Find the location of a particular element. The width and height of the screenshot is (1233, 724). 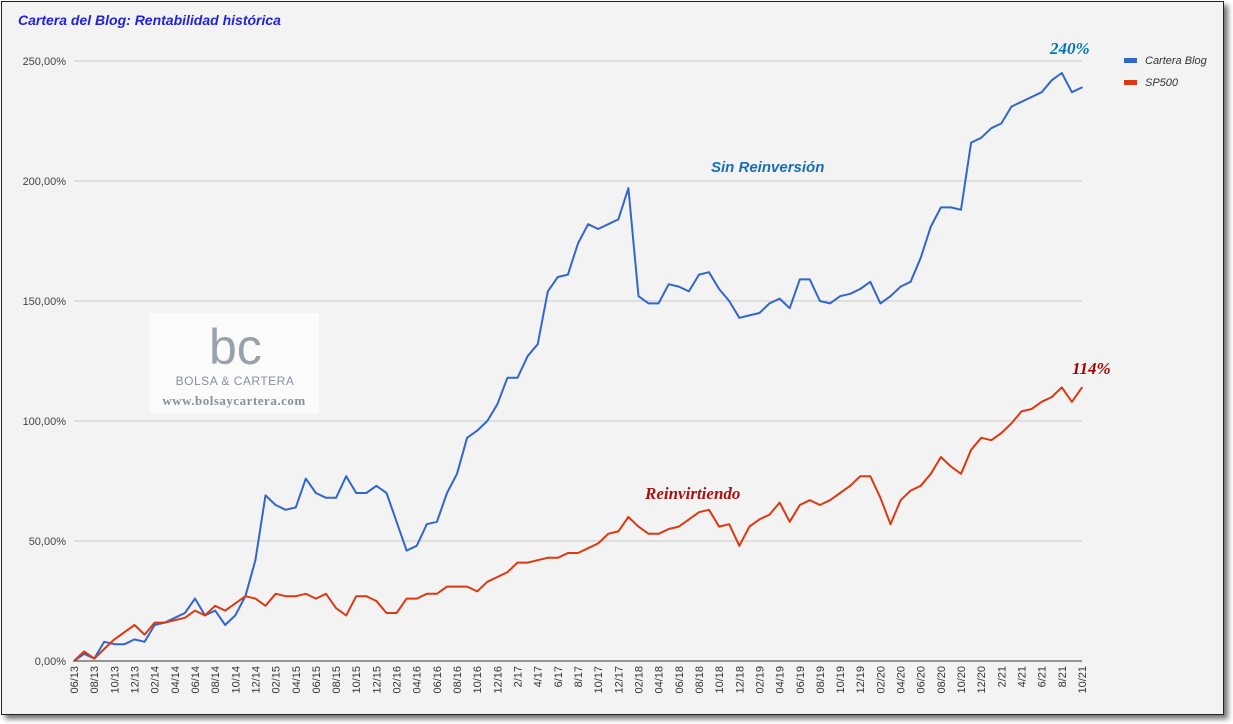

y-tick-label: 50,00% is located at coordinates (48, 542).